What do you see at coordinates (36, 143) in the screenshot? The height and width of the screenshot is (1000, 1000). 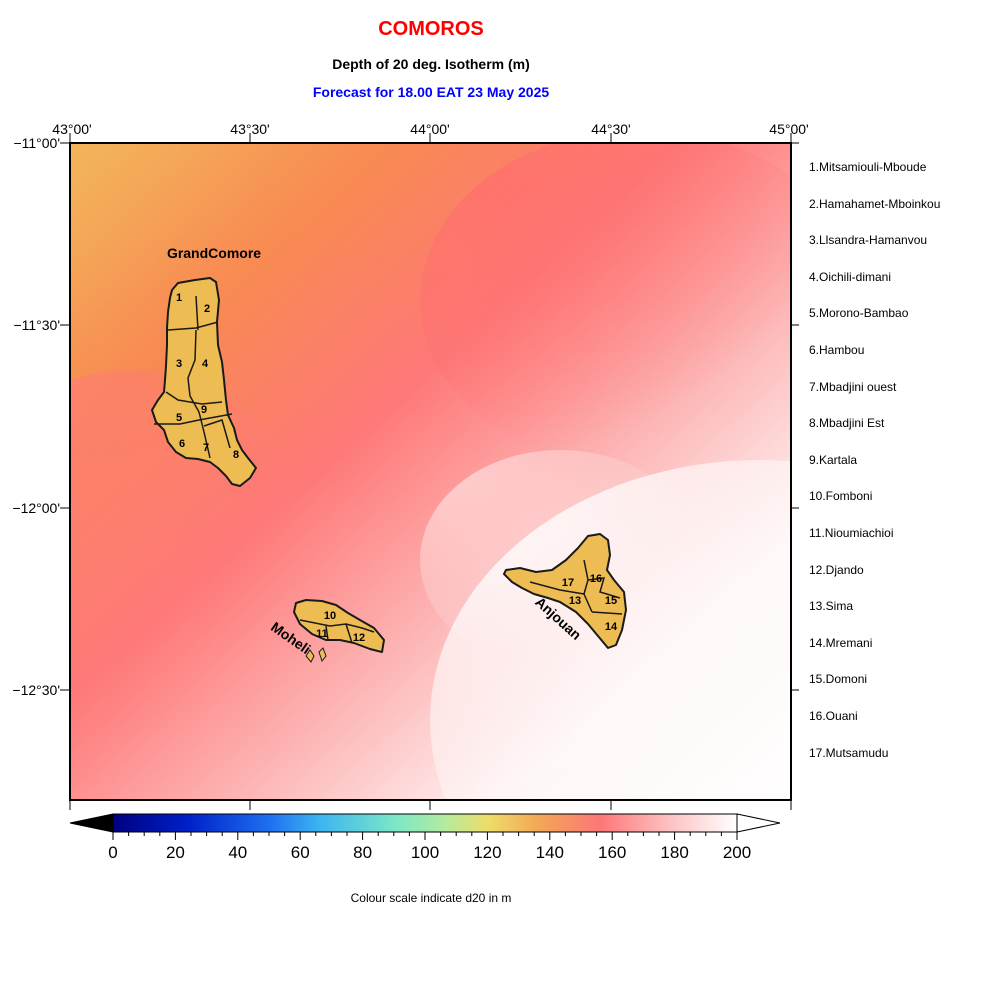 I see `lat-tick-label: −11°00'` at bounding box center [36, 143].